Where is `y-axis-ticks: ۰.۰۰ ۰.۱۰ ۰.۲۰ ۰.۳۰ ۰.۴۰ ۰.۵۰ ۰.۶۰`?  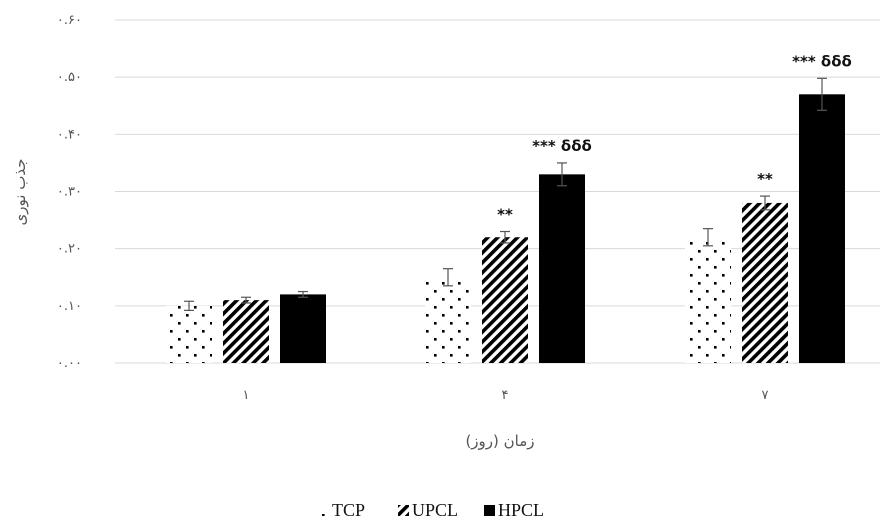 y-axis-ticks: ۰.۰۰ ۰.۱۰ ۰.۲۰ ۰.۳۰ ۰.۴۰ ۰.۵۰ ۰.۶۰ is located at coordinates (69, 192).